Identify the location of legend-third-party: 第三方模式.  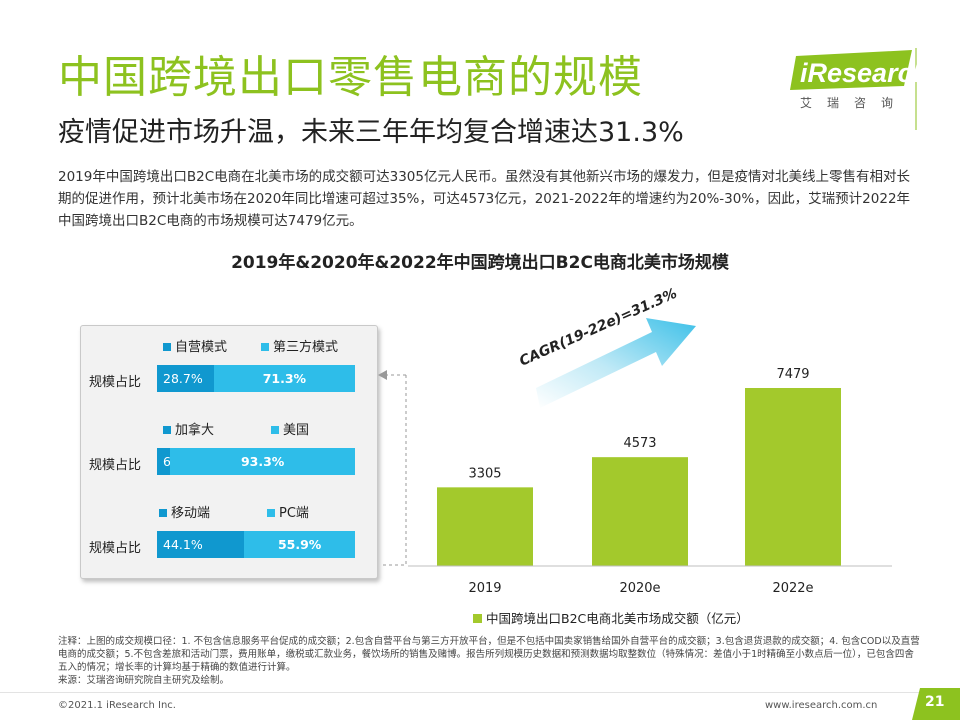
(299, 345).